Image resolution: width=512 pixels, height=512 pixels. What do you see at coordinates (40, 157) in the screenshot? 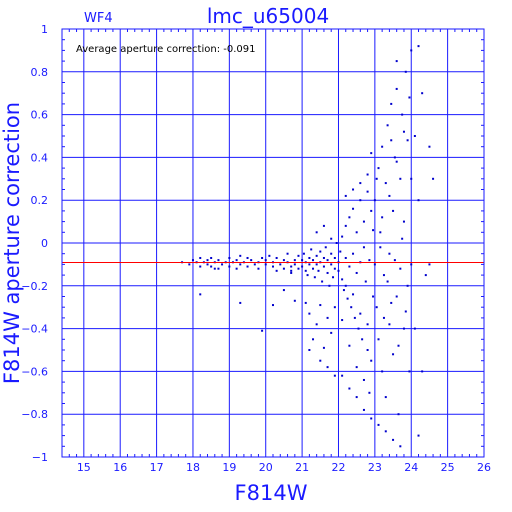
I see `y-tick-label: 0.4` at bounding box center [40, 157].